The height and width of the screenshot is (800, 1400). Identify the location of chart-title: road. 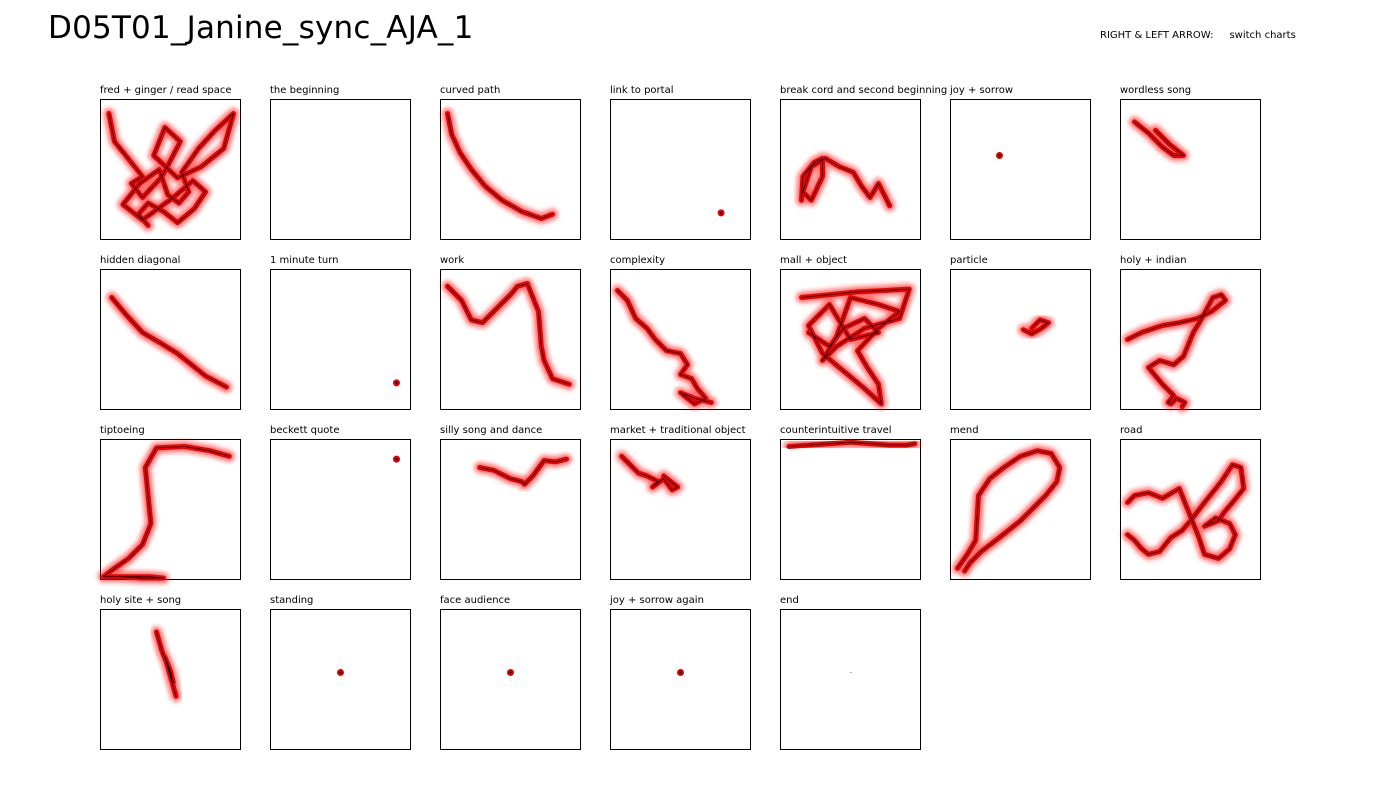
(1131, 430).